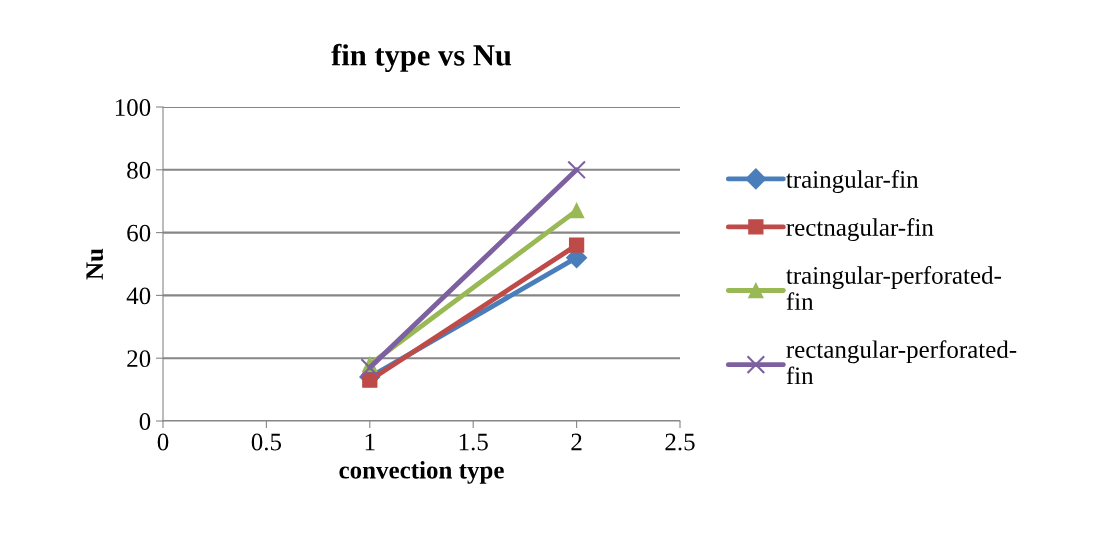  Describe the element at coordinates (95, 264) in the screenshot. I see `y-axis-title: Nu` at that location.